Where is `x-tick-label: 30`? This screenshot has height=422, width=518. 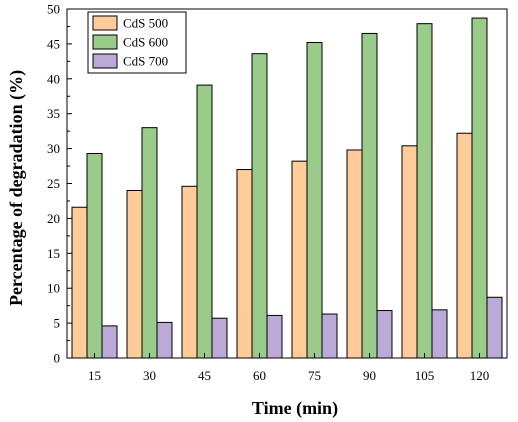
x-tick-label: 30 is located at coordinates (149, 375).